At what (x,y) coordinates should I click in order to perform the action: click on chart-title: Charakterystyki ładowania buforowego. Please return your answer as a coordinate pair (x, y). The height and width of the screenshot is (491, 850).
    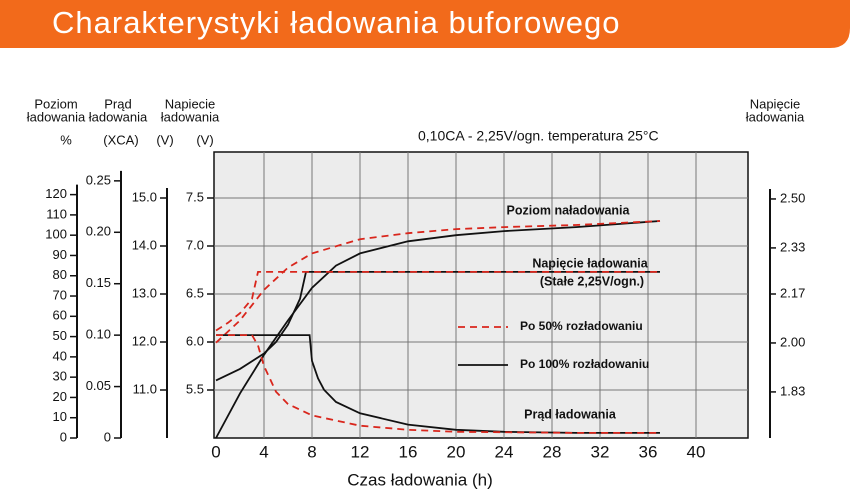
    Looking at the image, I should click on (336, 22).